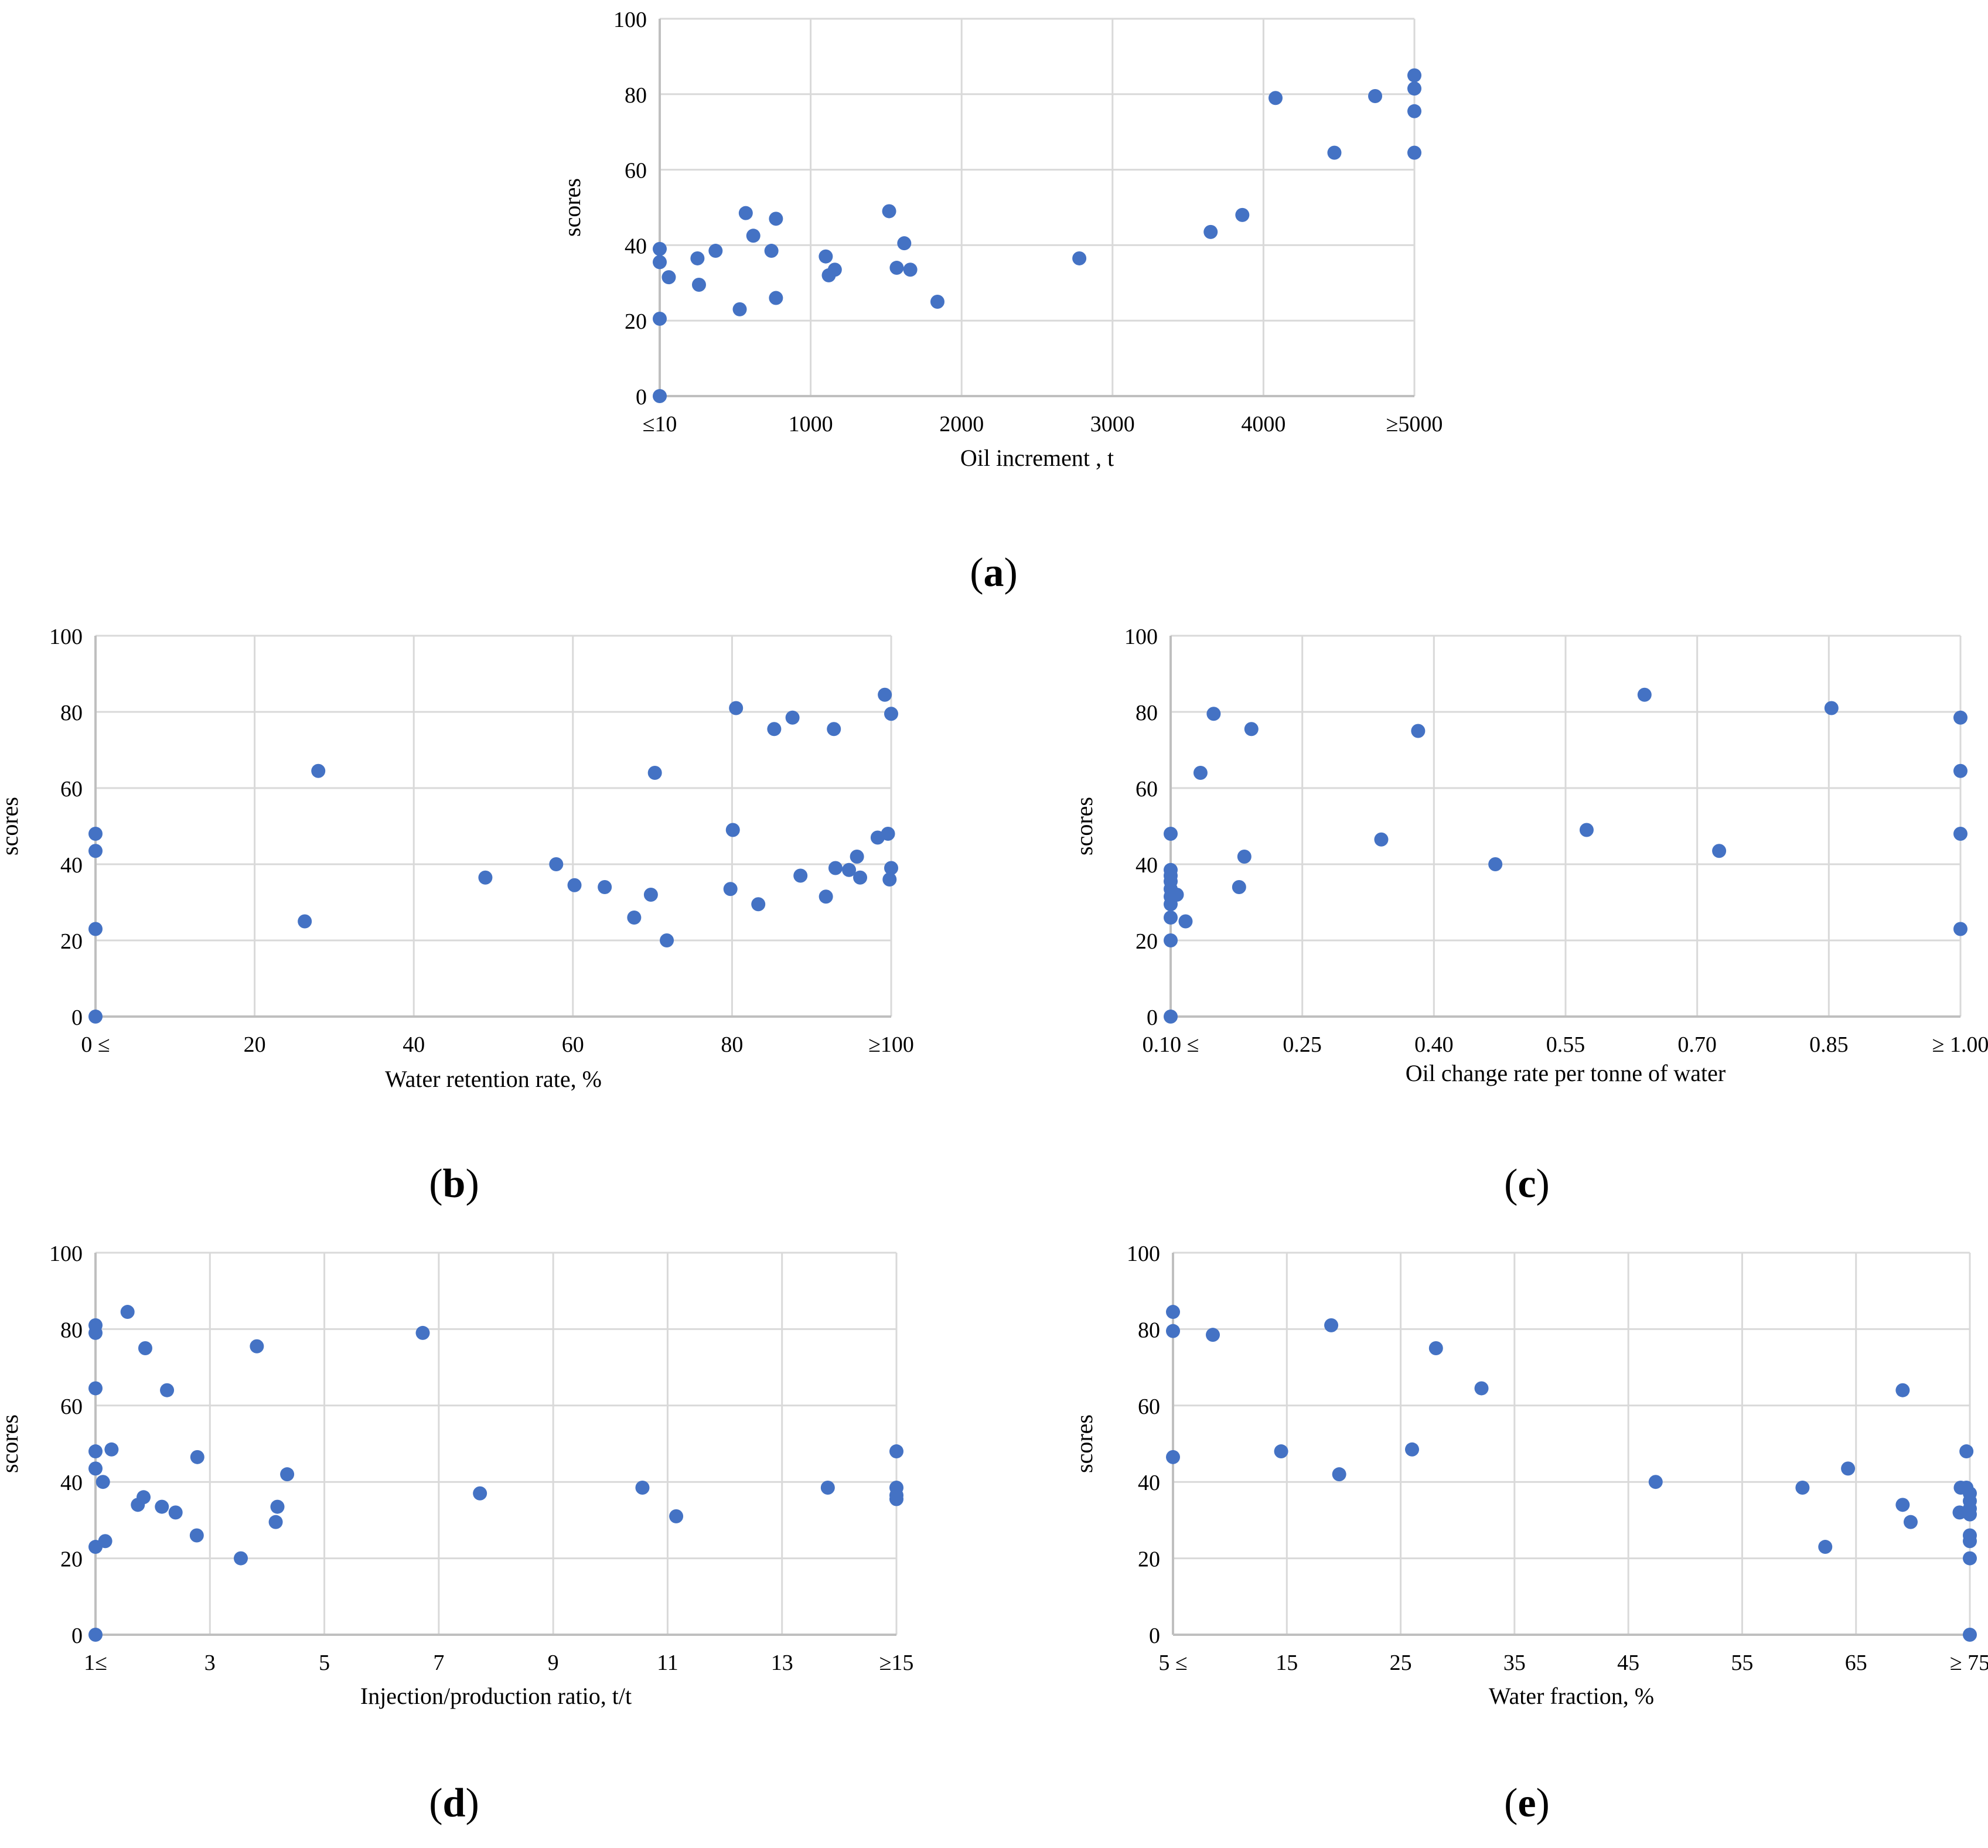 The height and width of the screenshot is (1848, 1988). Describe the element at coordinates (732, 1044) in the screenshot. I see `x-tick-label: 80` at that location.